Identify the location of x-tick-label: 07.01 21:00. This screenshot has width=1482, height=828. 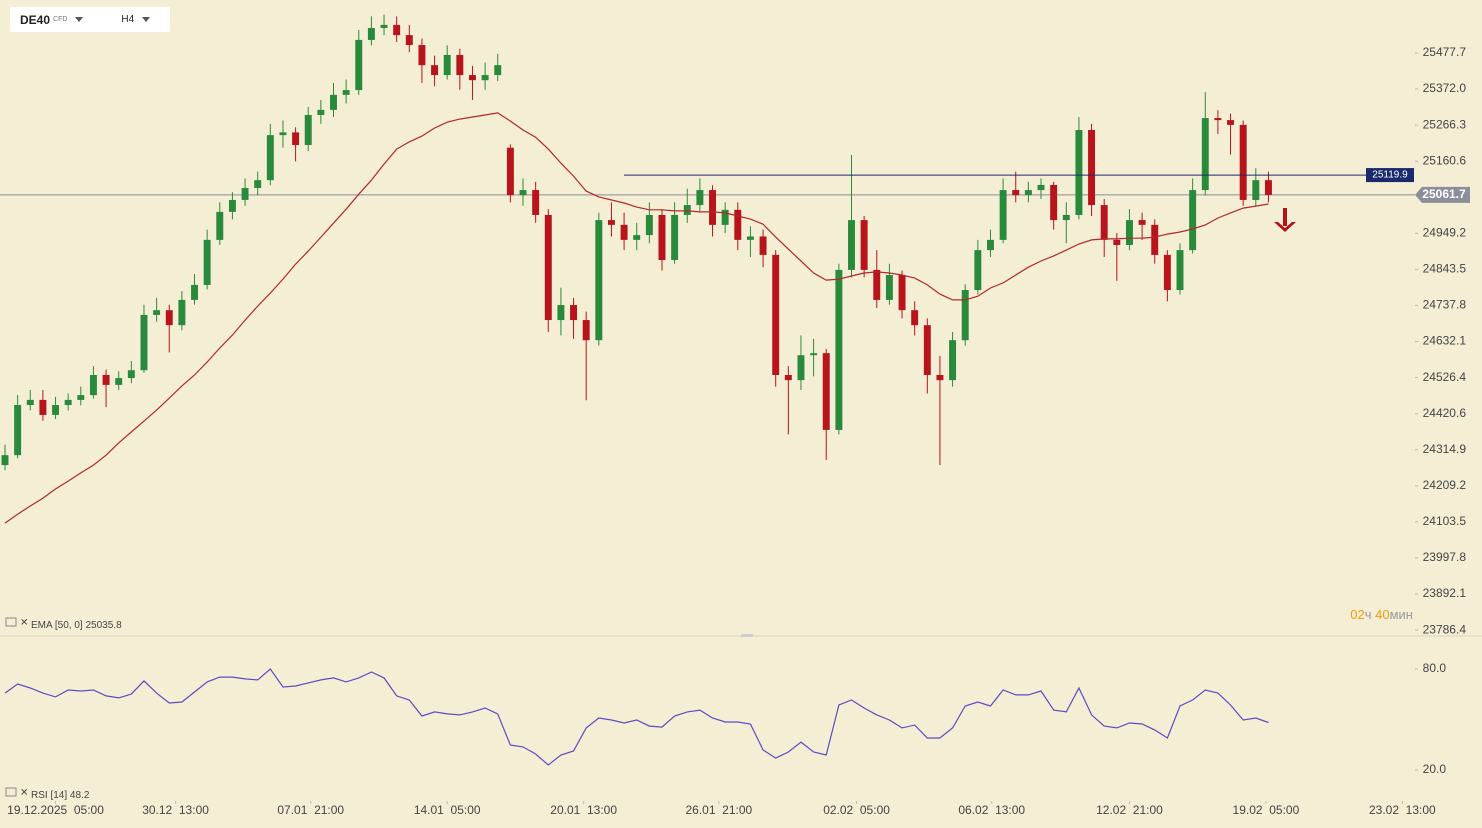
(310, 810).